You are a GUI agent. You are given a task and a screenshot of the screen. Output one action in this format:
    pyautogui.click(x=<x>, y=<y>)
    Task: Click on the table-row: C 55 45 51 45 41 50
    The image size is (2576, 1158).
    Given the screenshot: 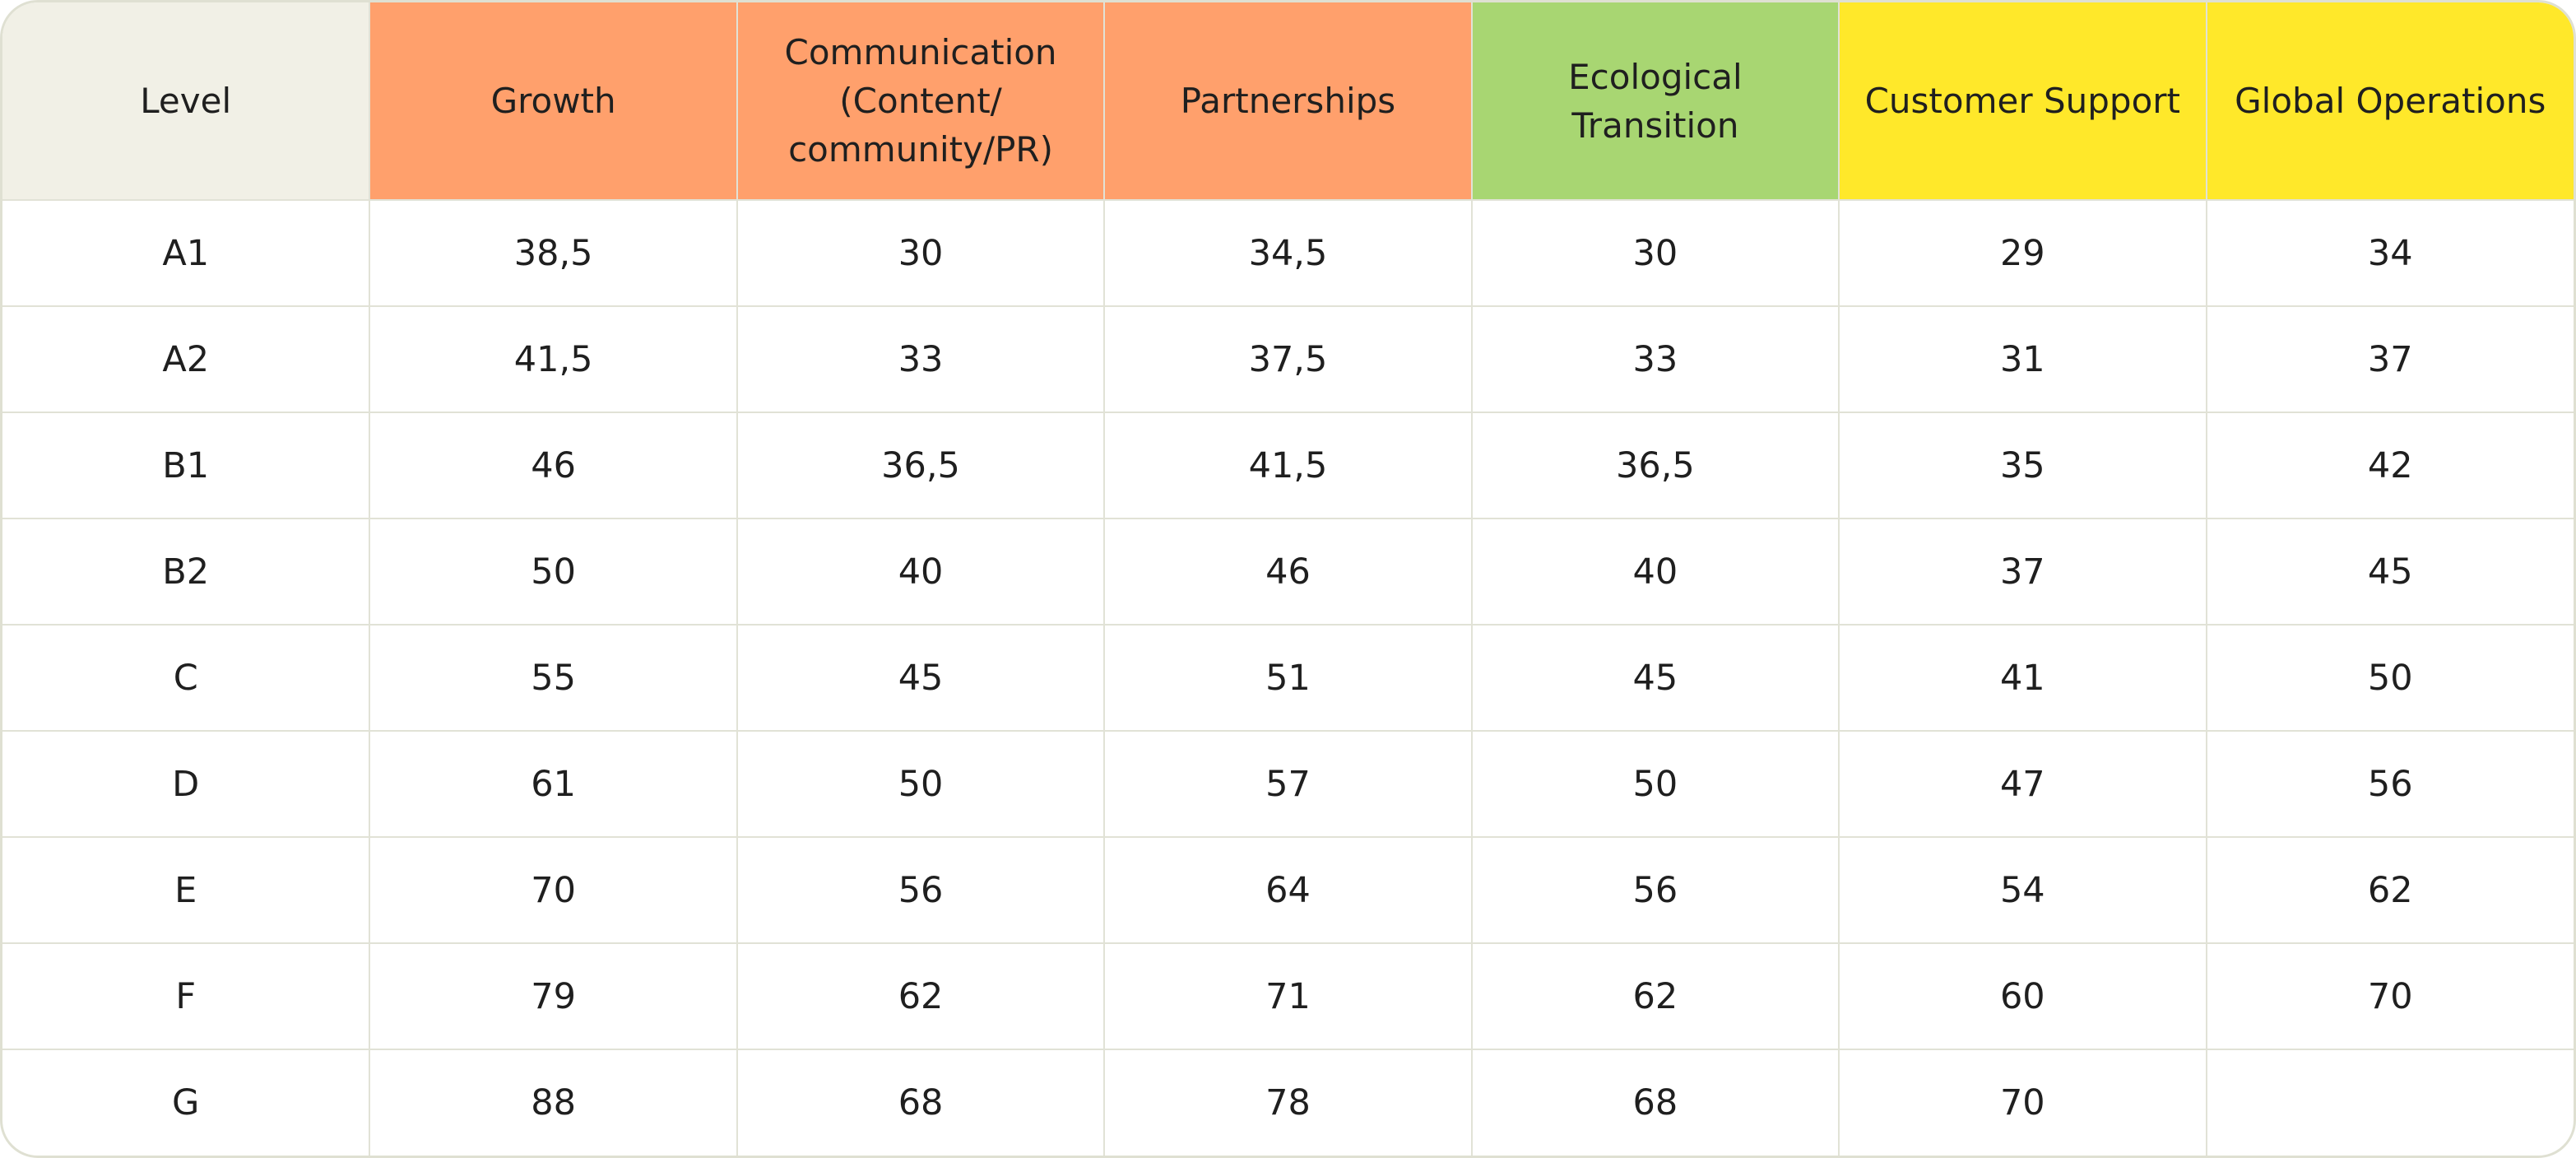 What is the action you would take?
    pyautogui.click(x=1288, y=678)
    